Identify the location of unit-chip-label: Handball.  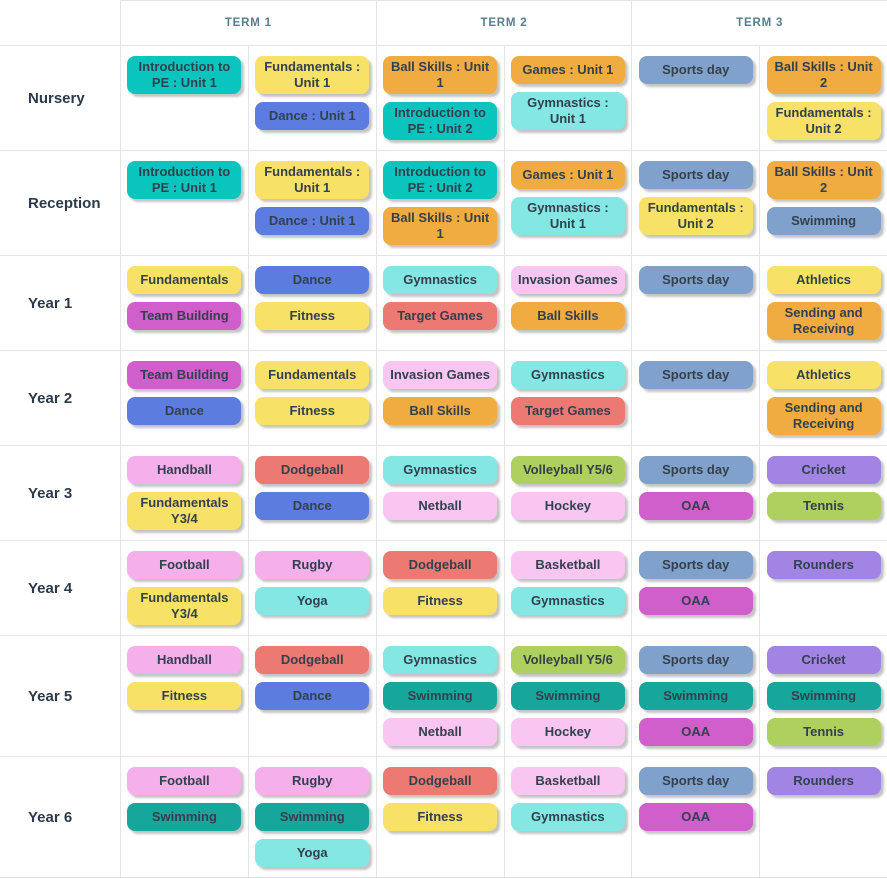
(184, 659).